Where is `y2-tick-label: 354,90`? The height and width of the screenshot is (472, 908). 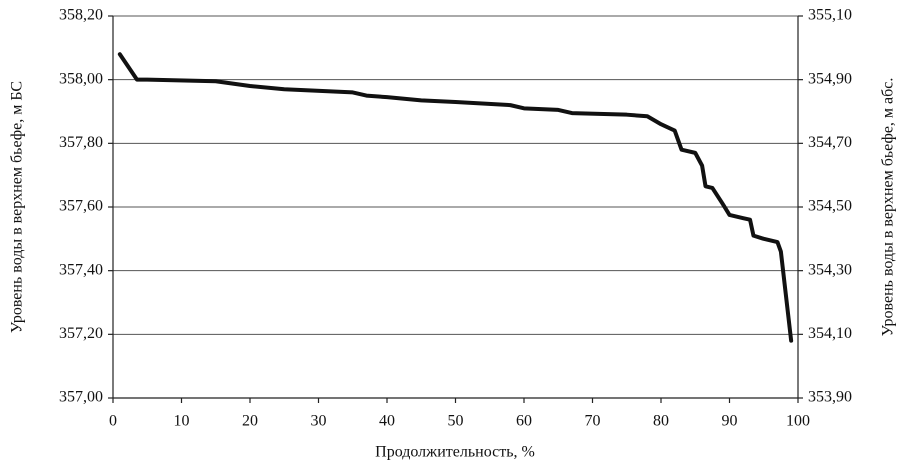
y2-tick-label: 354,90 is located at coordinates (830, 78).